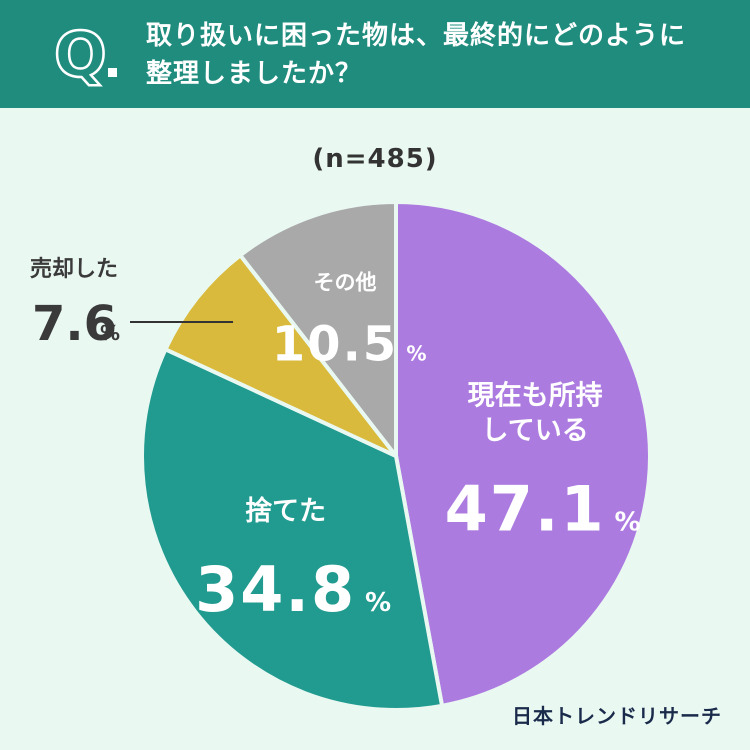 Image resolution: width=750 pixels, height=750 pixels. I want to click on slice-unit-3: %, so click(416, 354).